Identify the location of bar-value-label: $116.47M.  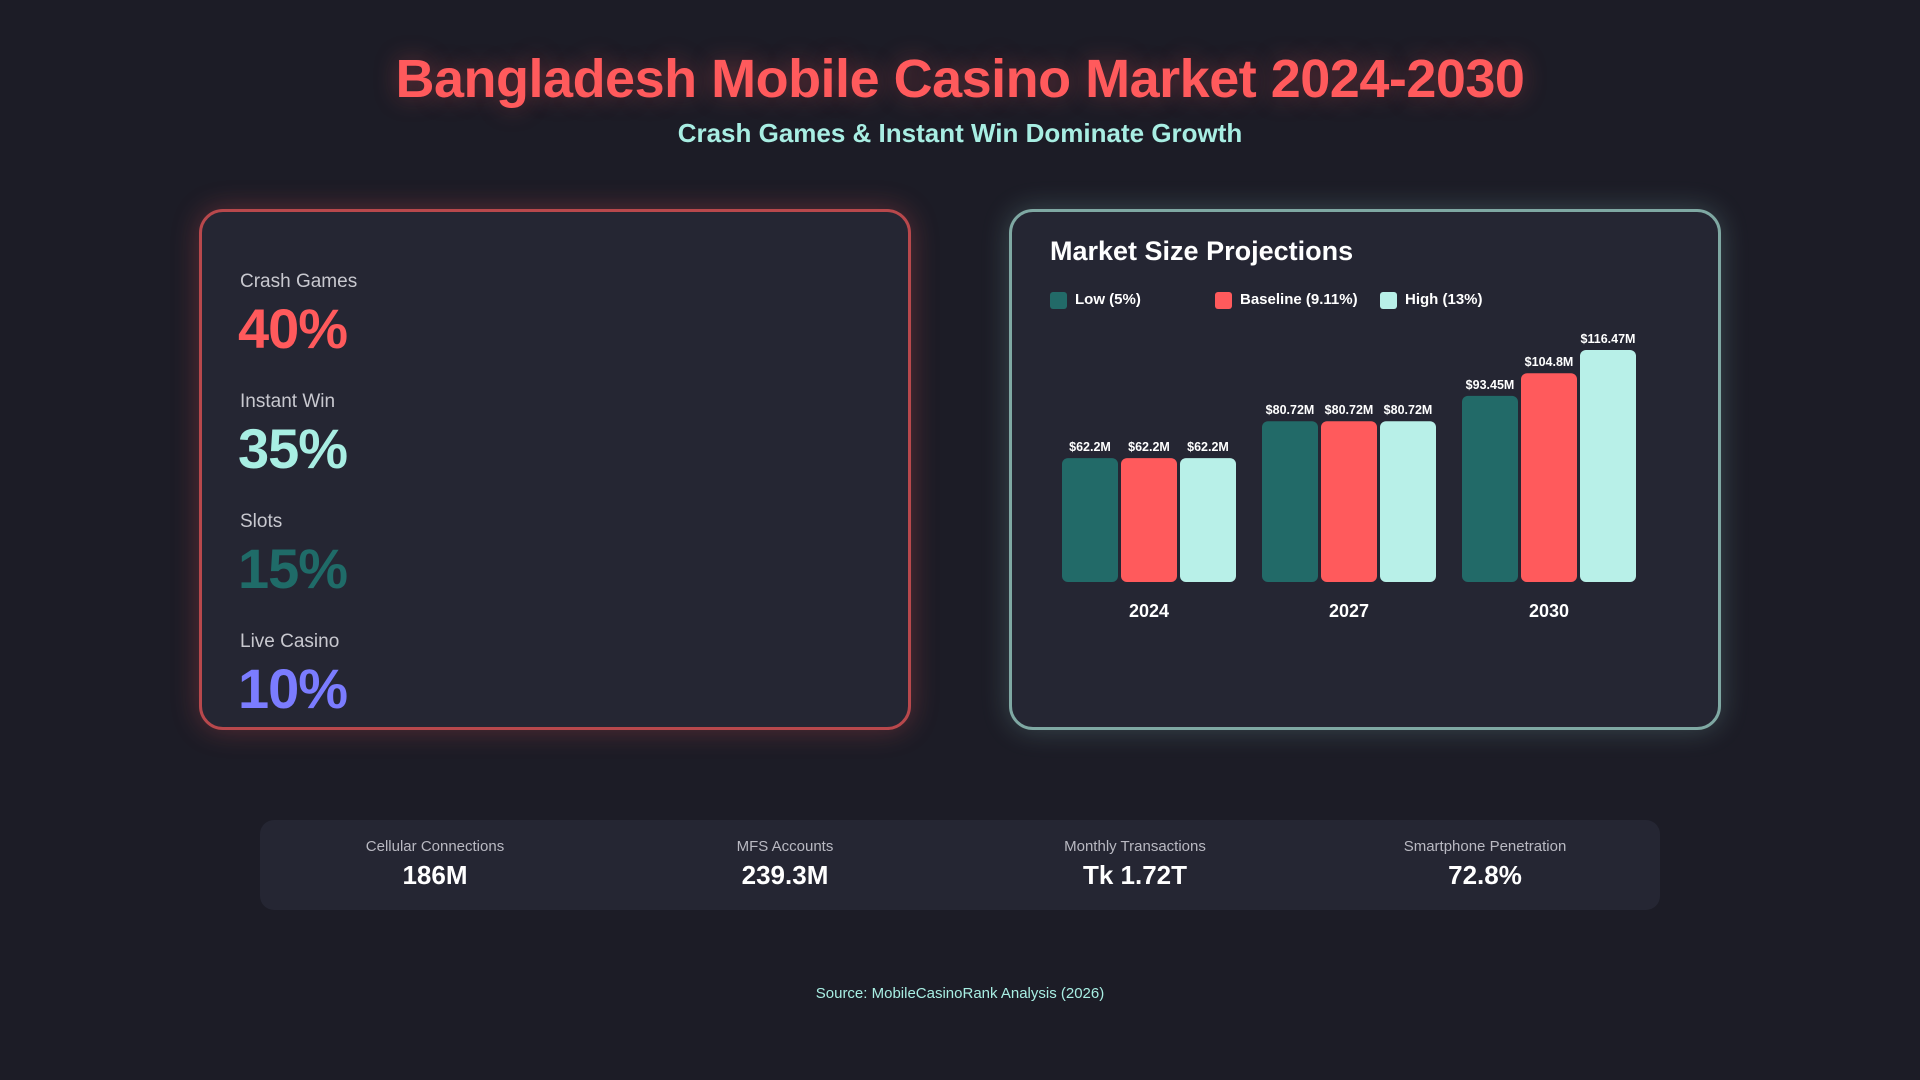
(1608, 339).